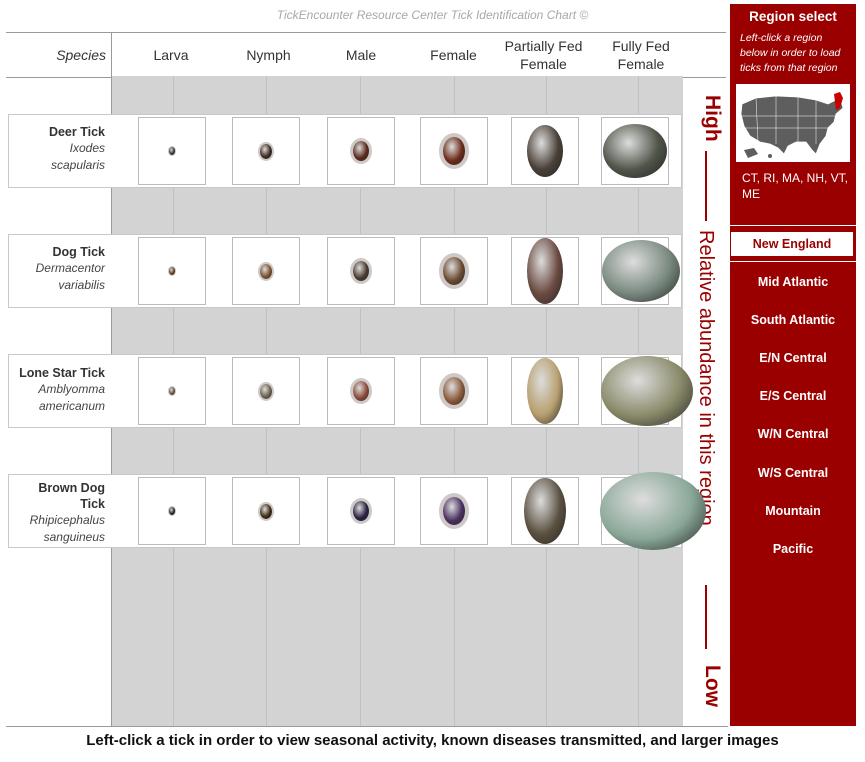 Image resolution: width=865 pixels, height=762 pixels. Describe the element at coordinates (172, 271) in the screenshot. I see `dog-tick-larva-tick-image` at that location.